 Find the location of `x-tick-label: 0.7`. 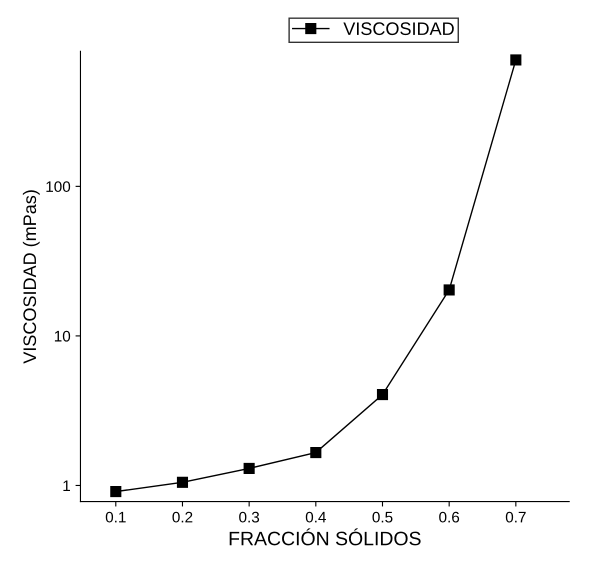

x-tick-label: 0.7 is located at coordinates (516, 517).